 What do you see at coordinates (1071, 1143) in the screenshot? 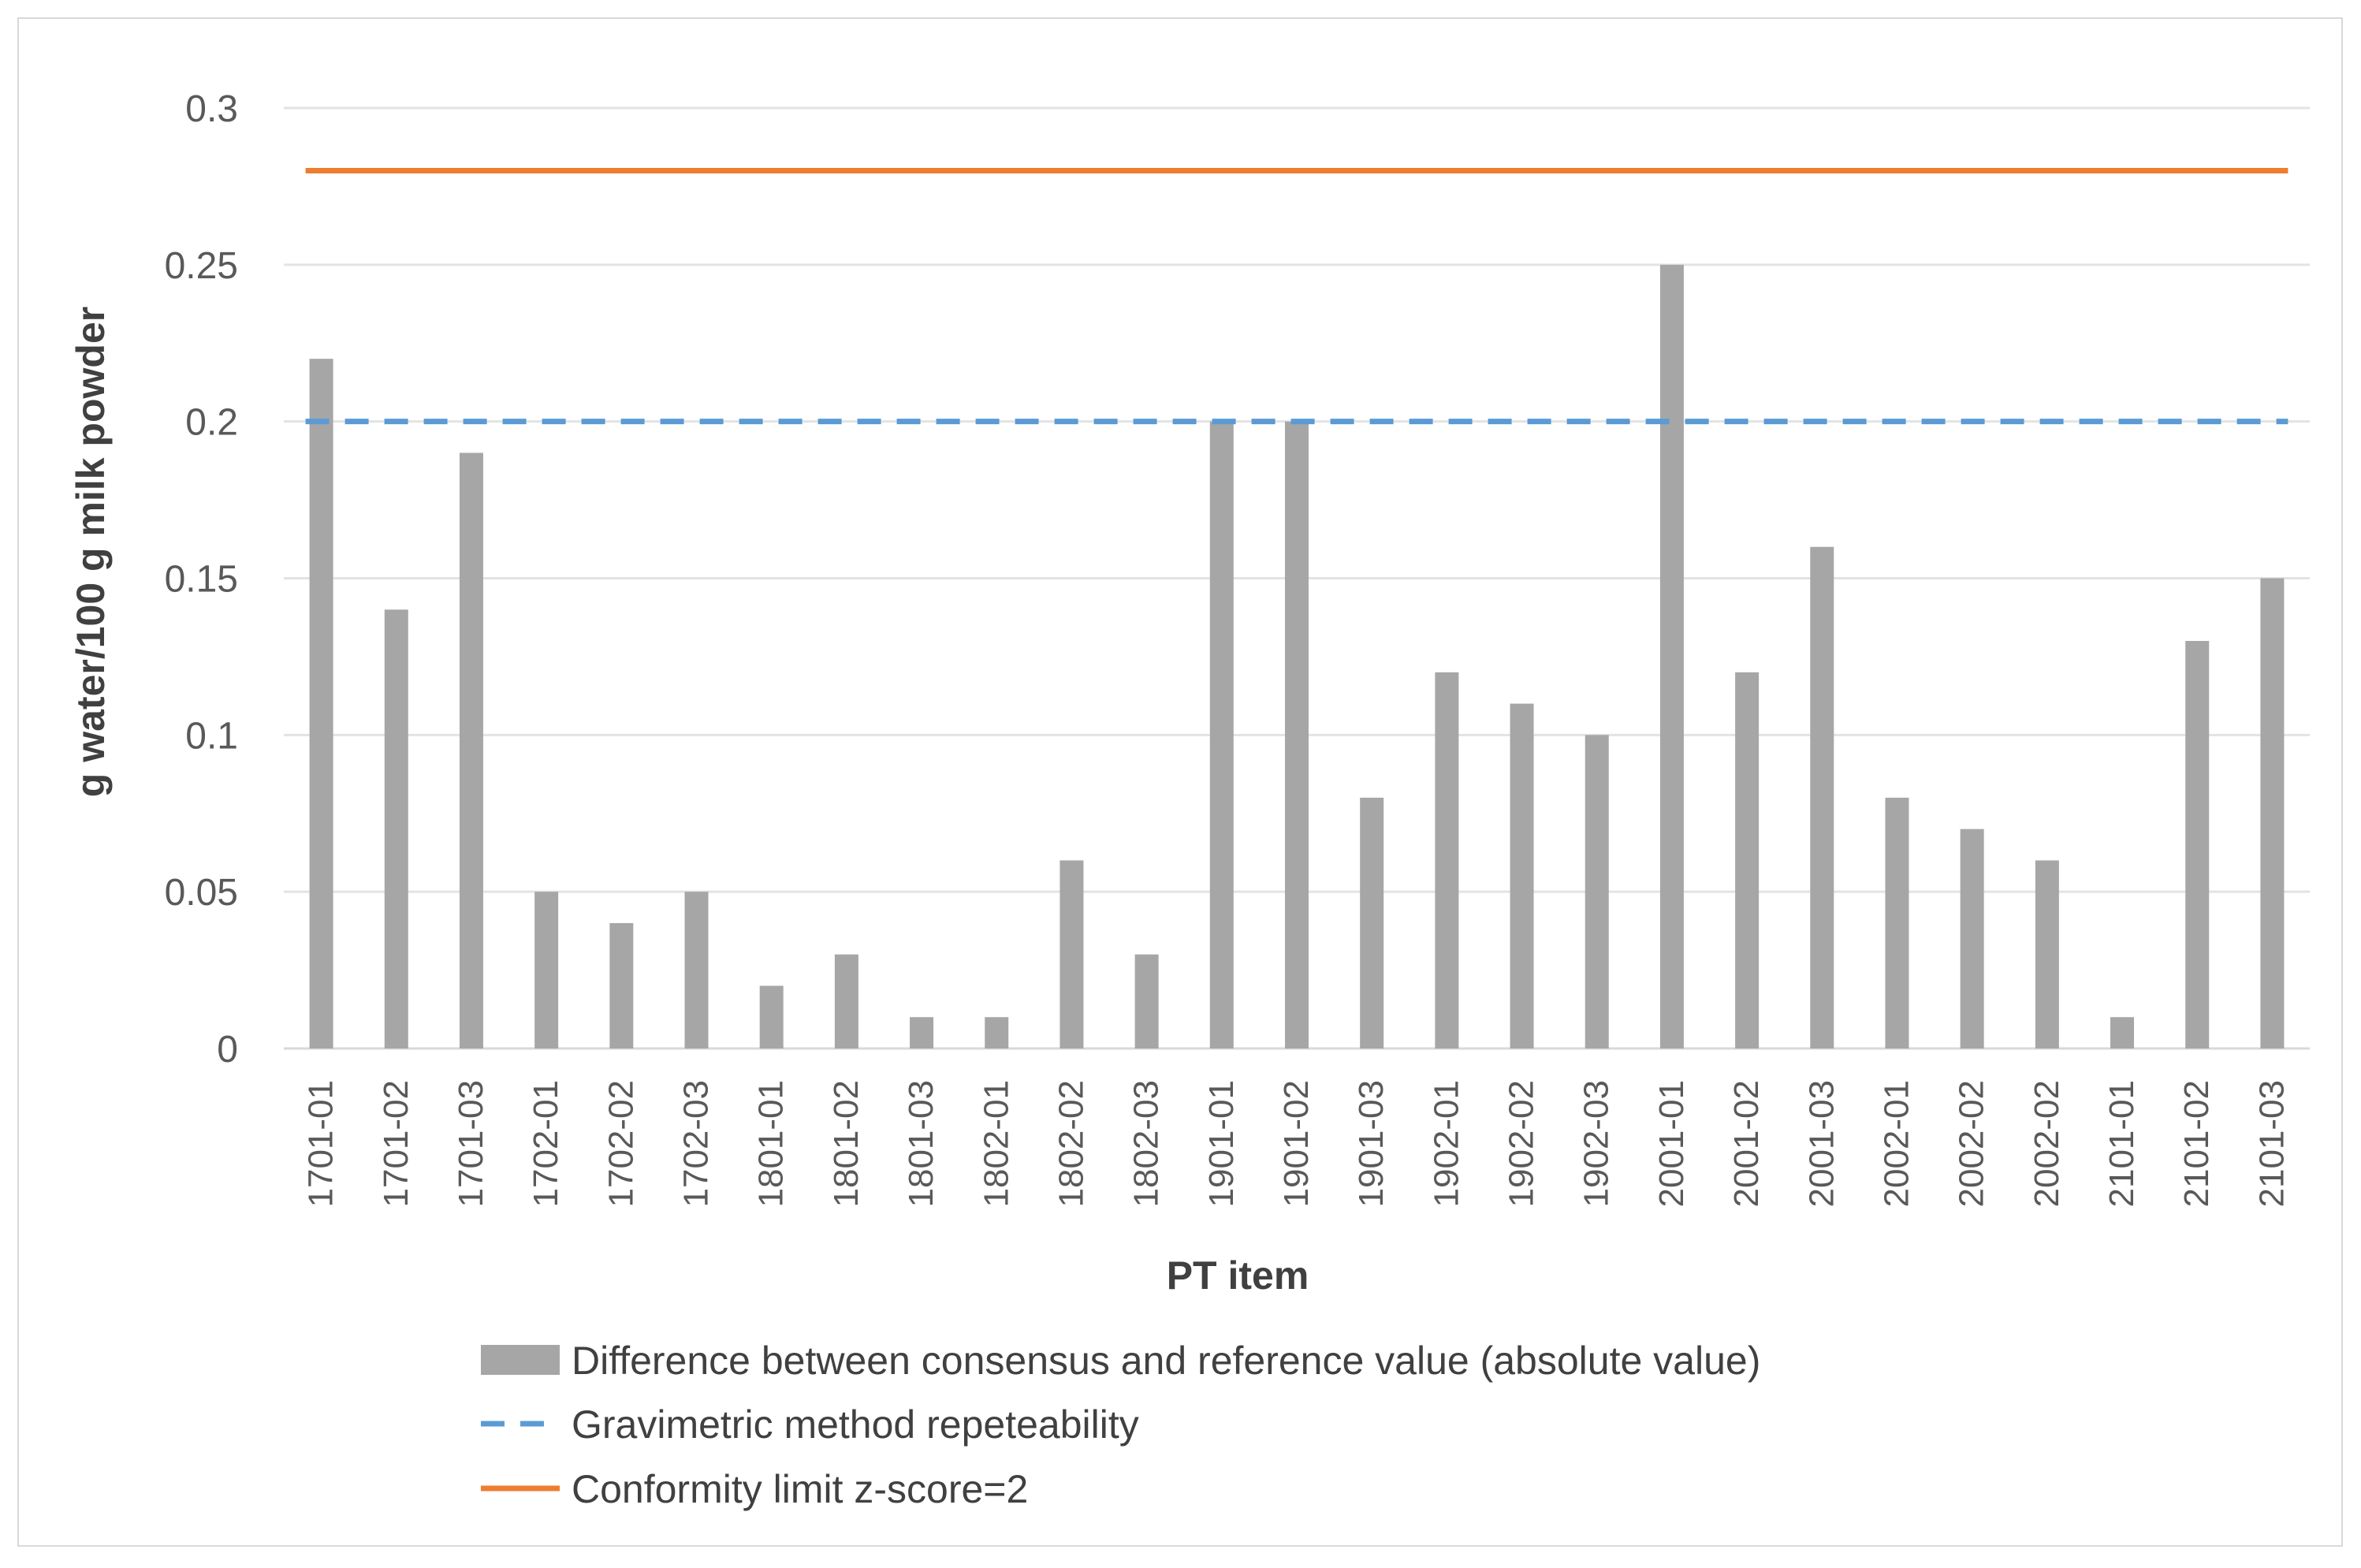
I see `x-tick-label: 1802-02` at bounding box center [1071, 1143].